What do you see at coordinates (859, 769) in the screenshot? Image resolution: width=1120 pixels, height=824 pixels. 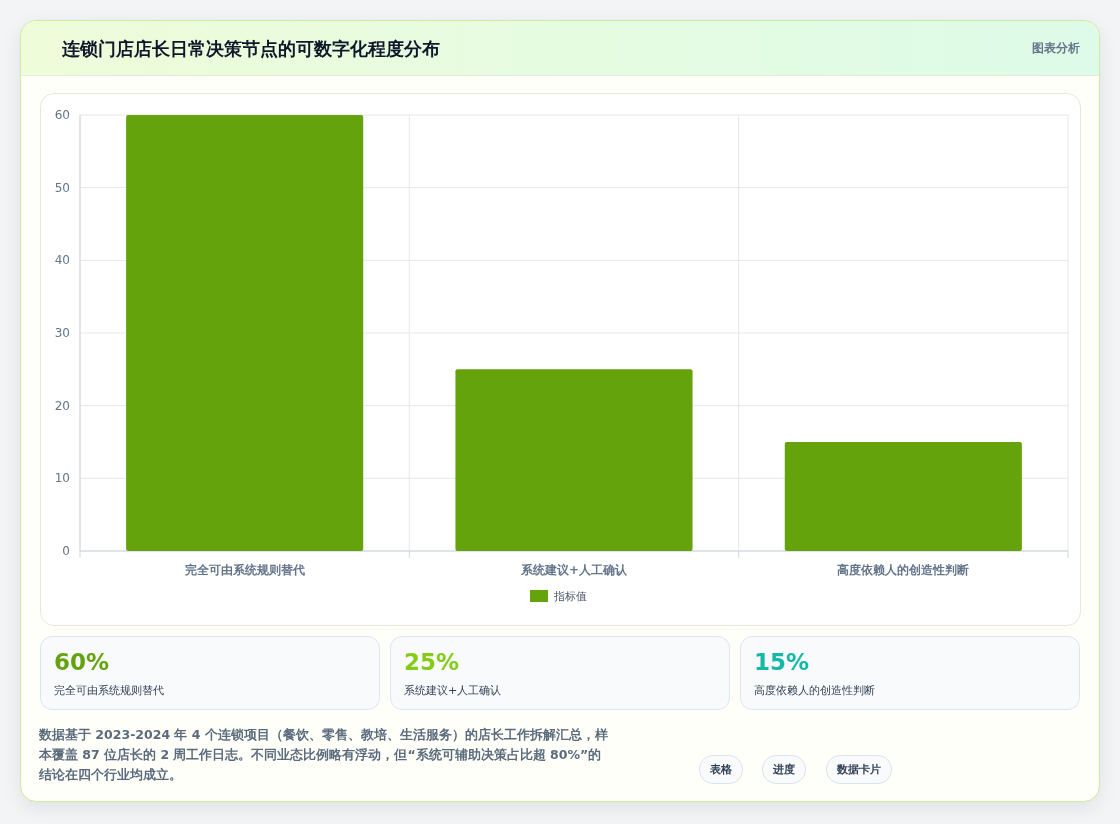 I see `text: 数据卡片` at bounding box center [859, 769].